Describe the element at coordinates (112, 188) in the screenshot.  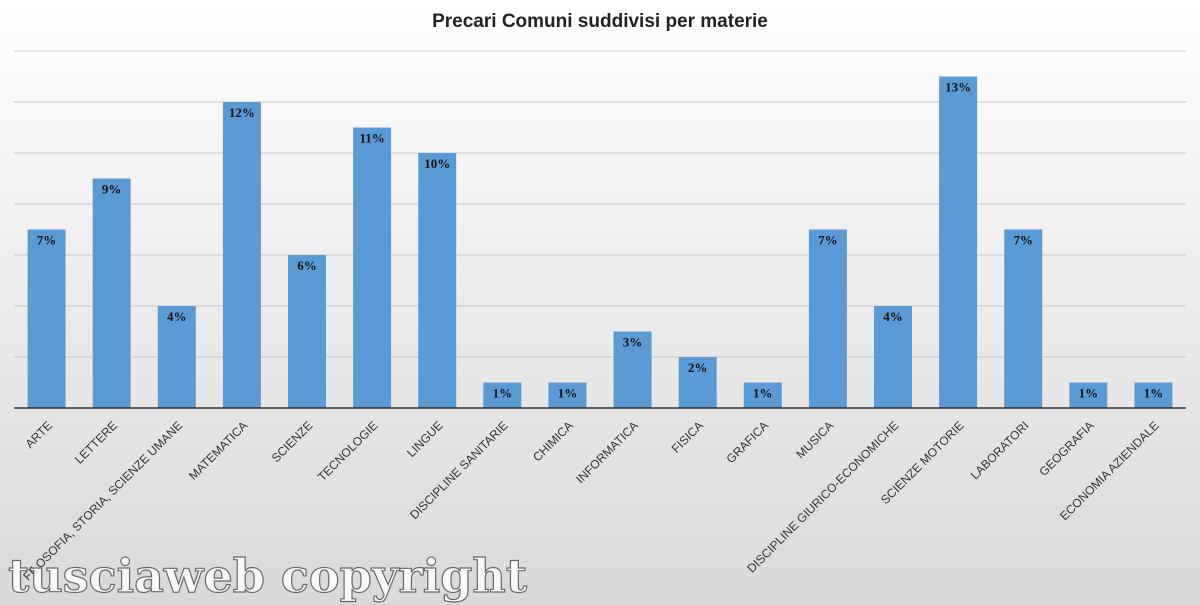
I see `data-label: 9%` at that location.